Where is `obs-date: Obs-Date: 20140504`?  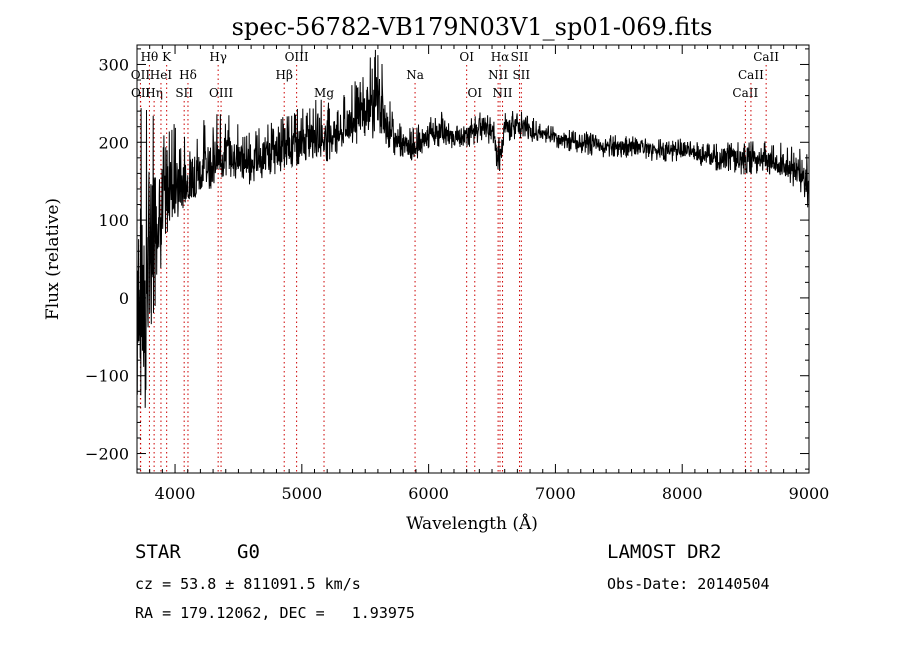 obs-date: Obs-Date: 20140504 is located at coordinates (688, 584).